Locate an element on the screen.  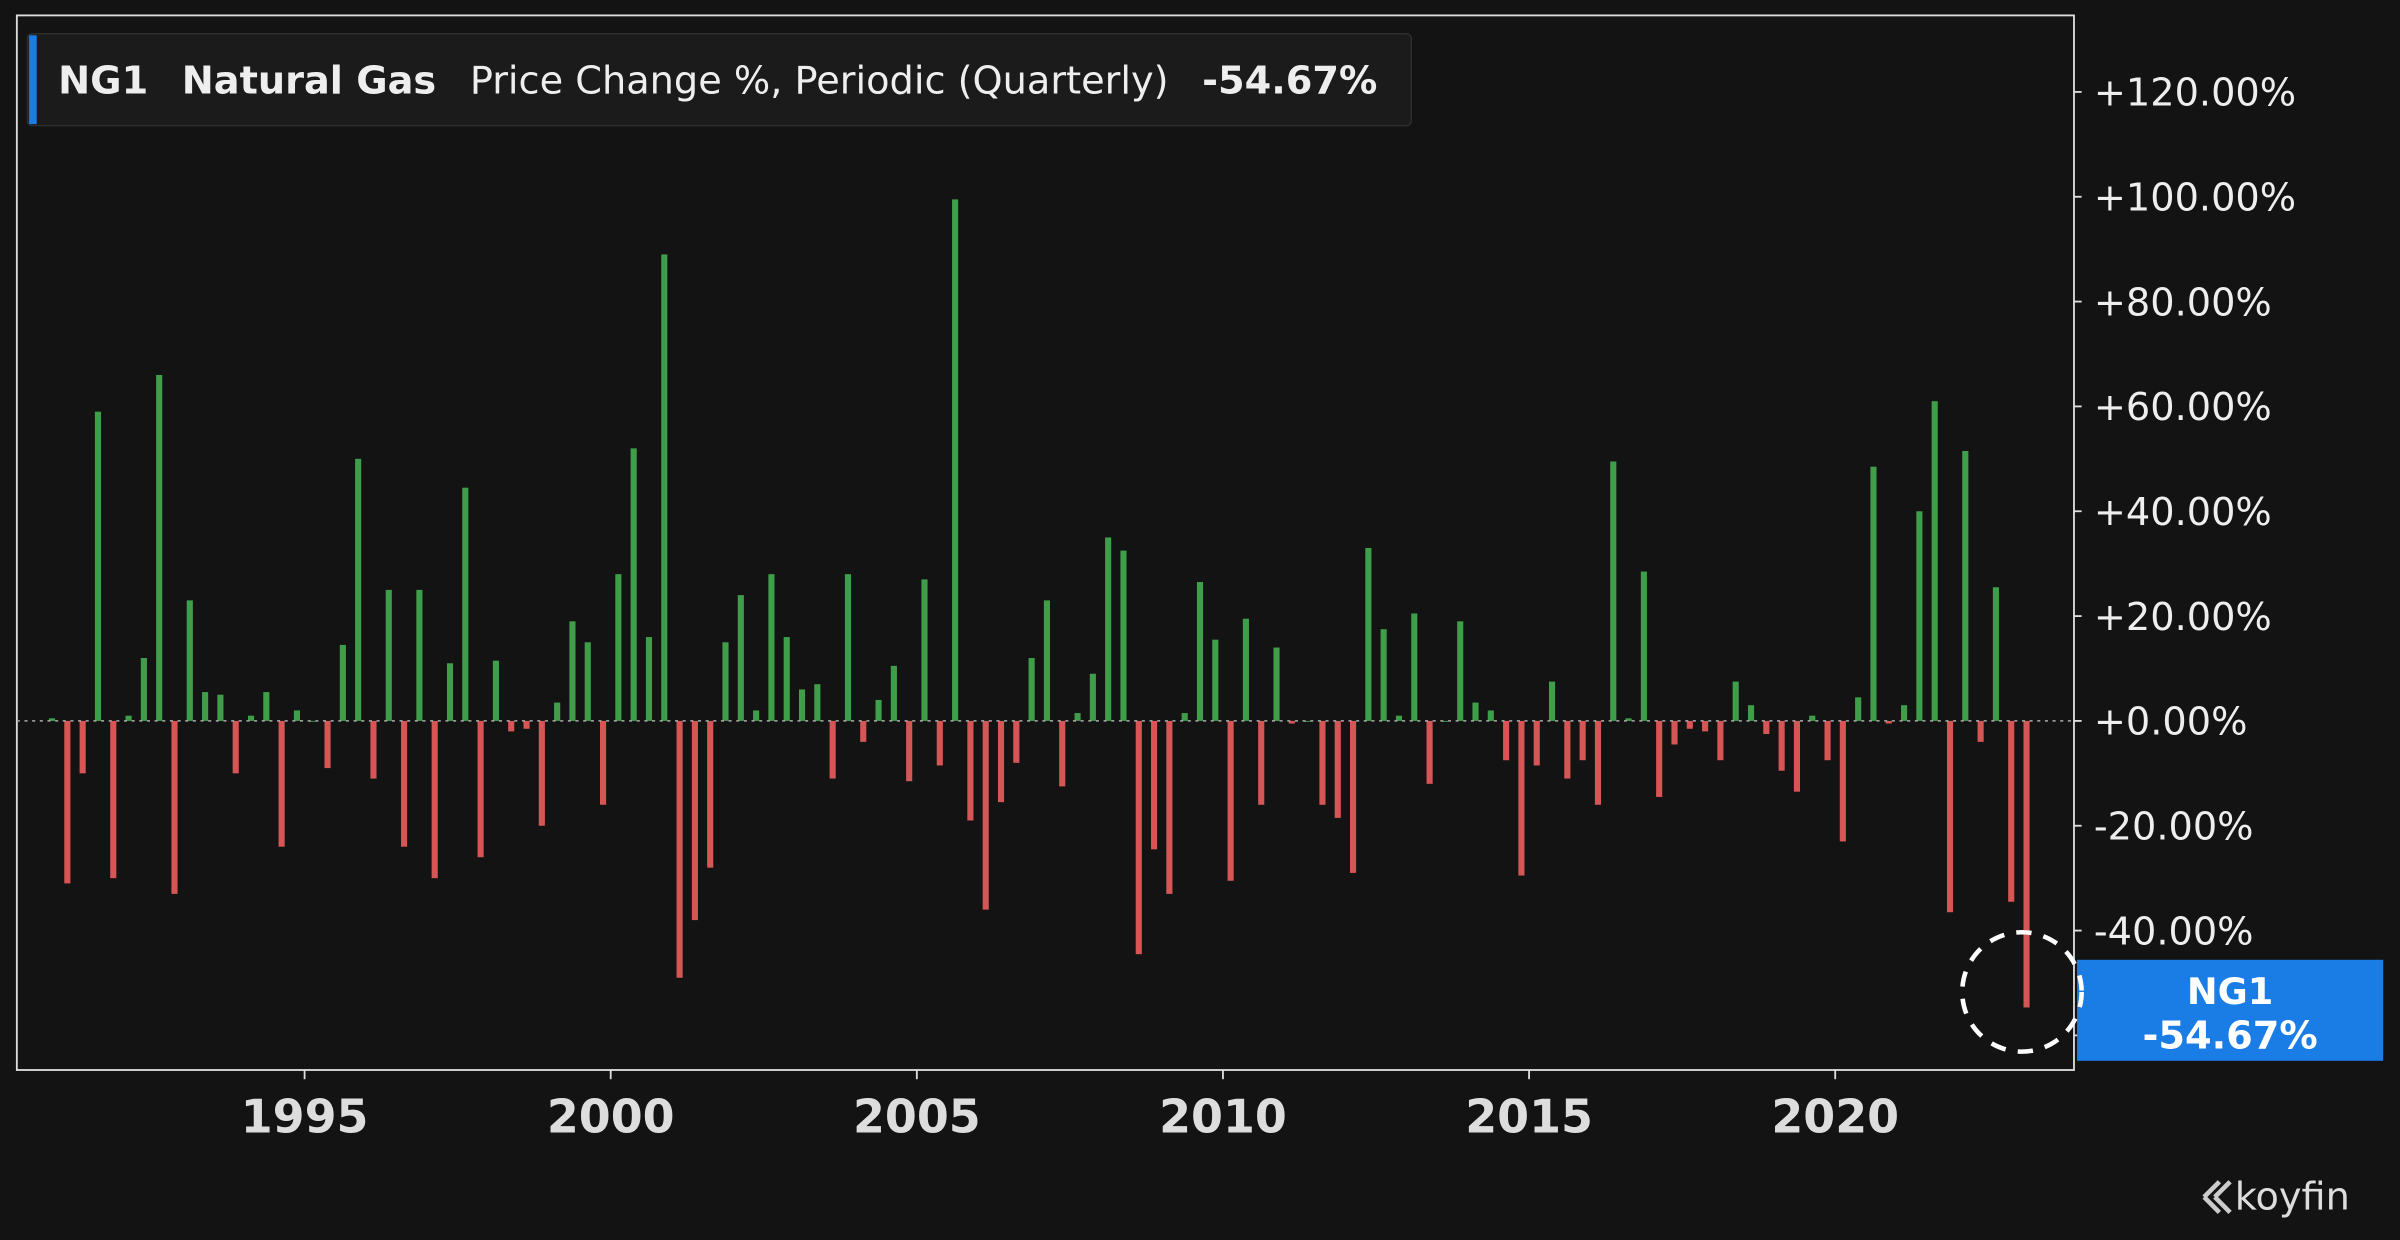
y-tick-label: +20.00% is located at coordinates (2183, 617).